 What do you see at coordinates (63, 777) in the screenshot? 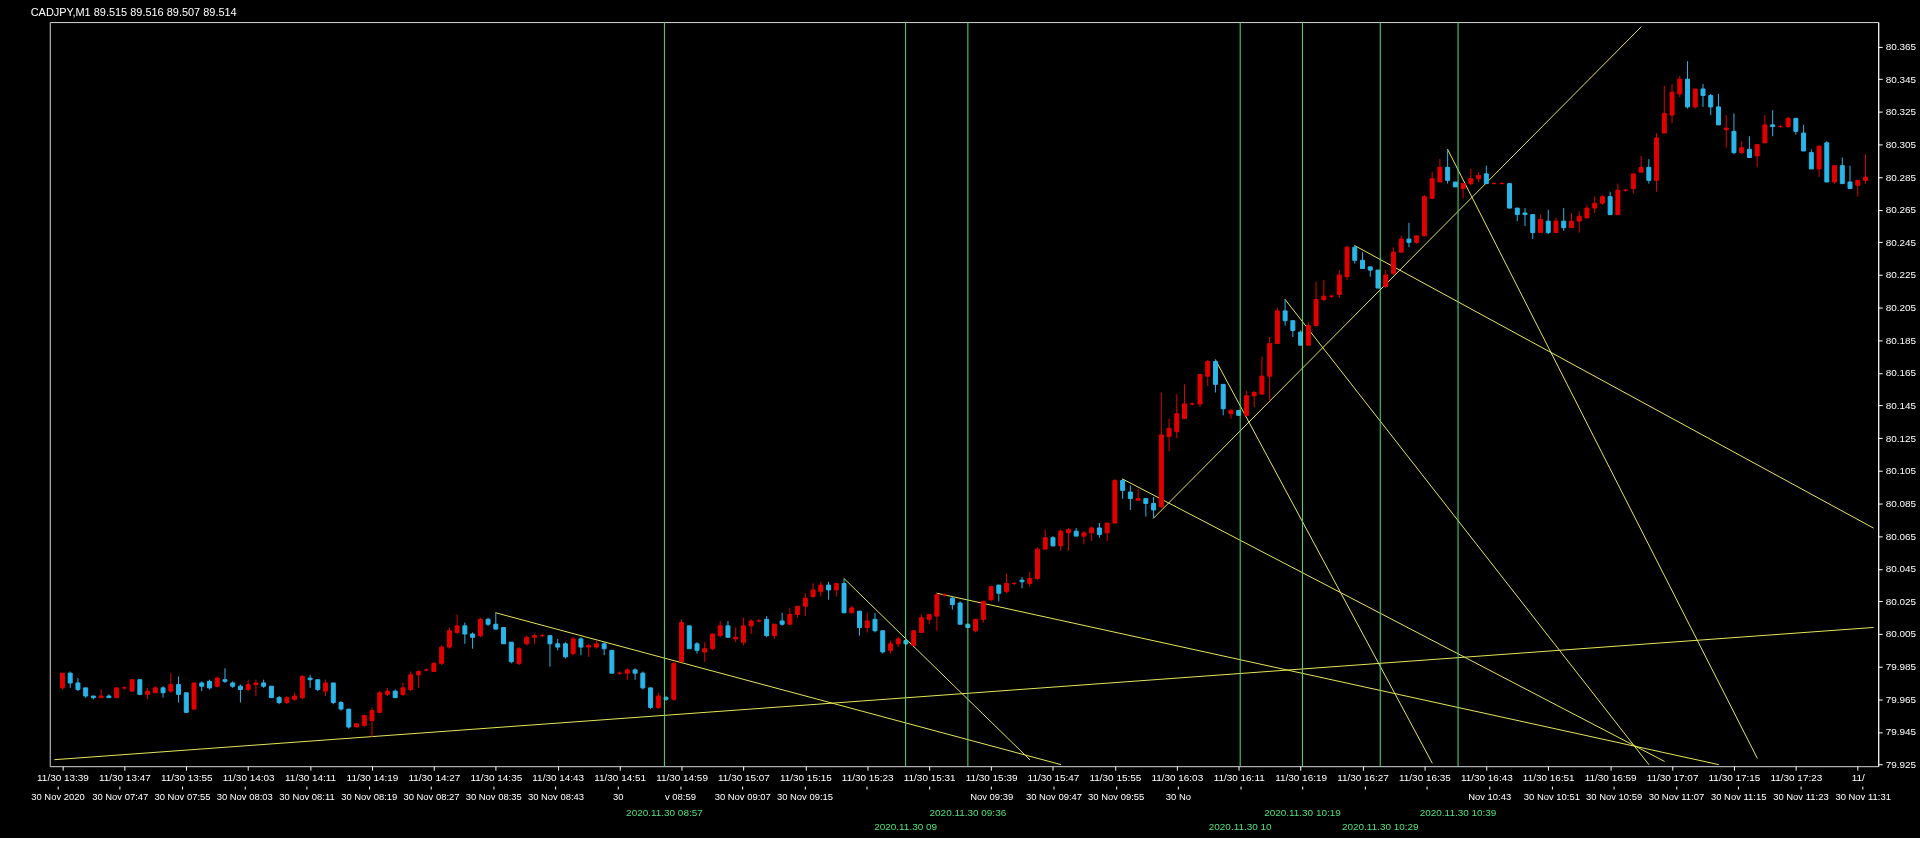
I see `x-tick-label: 11/30 13:39` at bounding box center [63, 777].